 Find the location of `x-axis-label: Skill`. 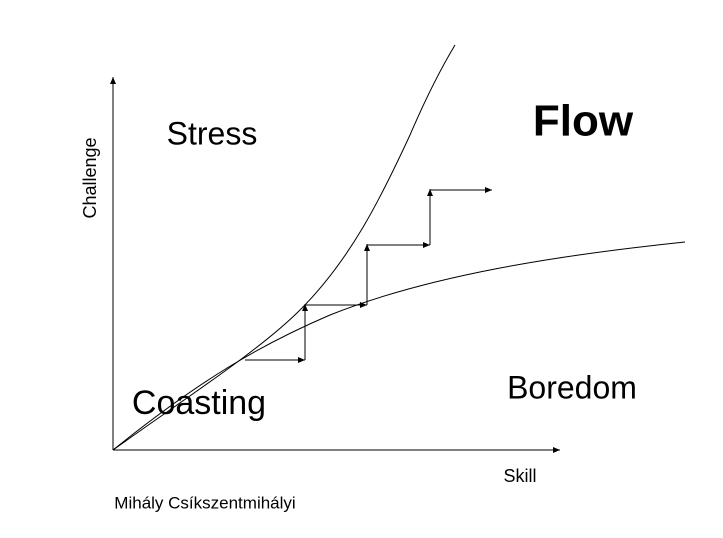

x-axis-label: Skill is located at coordinates (519, 476).